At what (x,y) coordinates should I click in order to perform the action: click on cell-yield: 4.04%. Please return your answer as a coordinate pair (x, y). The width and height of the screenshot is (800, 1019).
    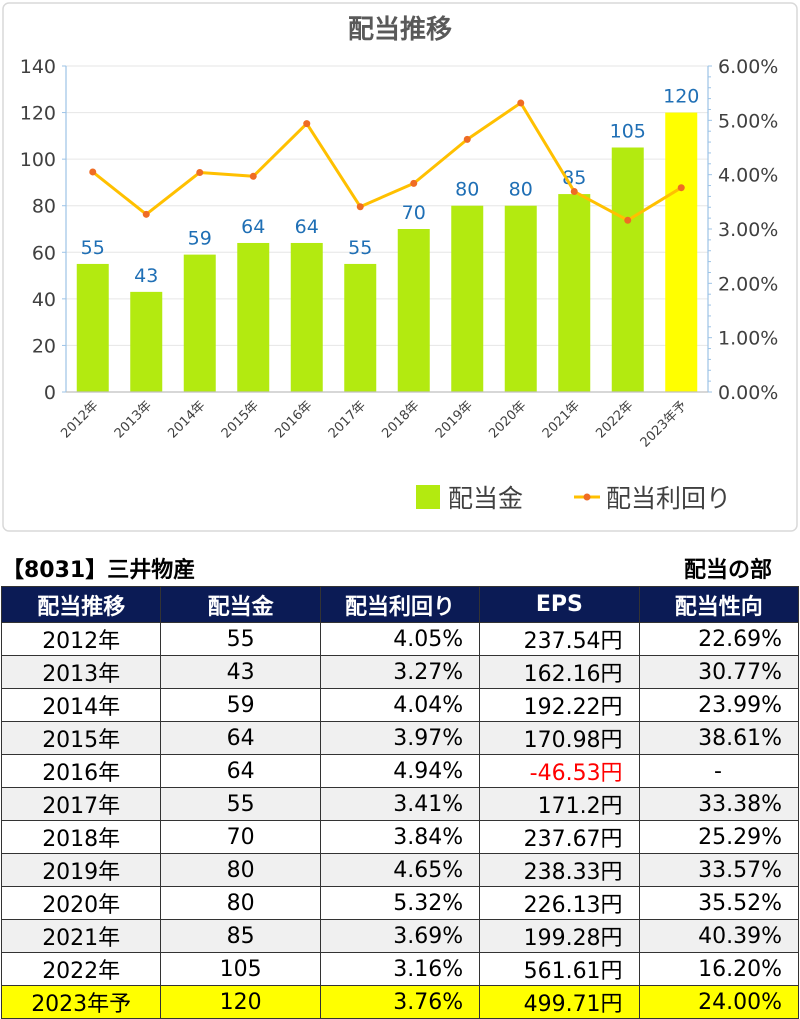
    Looking at the image, I should click on (400, 705).